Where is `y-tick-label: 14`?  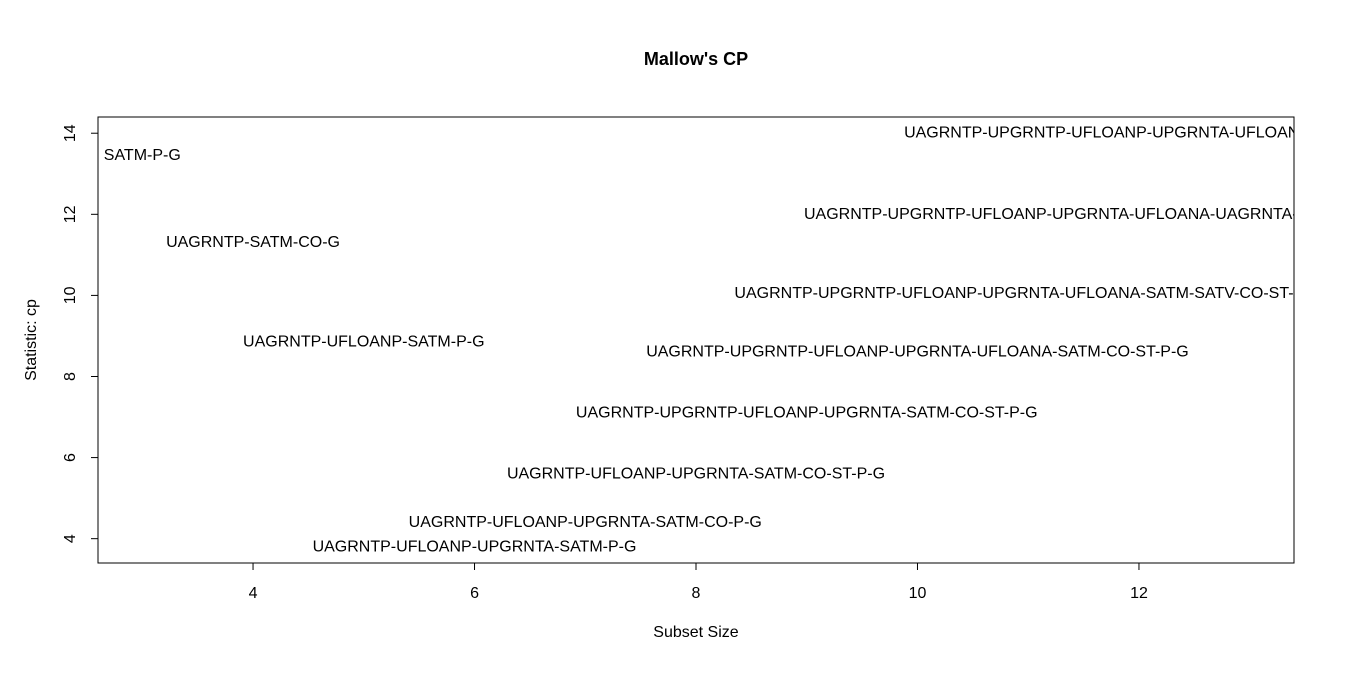
y-tick-label: 14 is located at coordinates (70, 133).